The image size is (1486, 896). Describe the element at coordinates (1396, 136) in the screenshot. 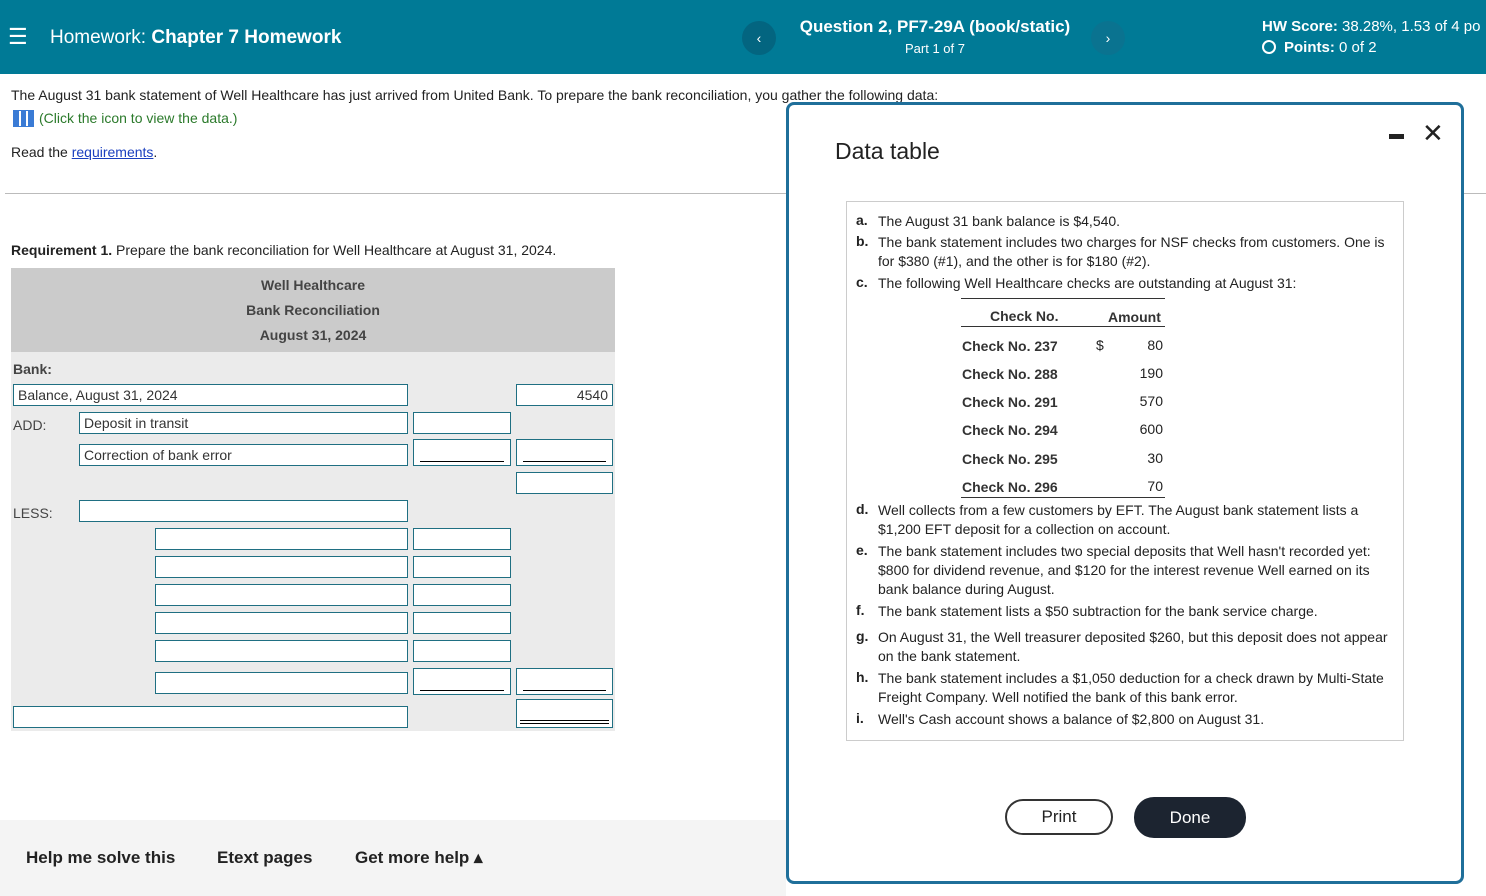

I see `minimize-icon` at that location.